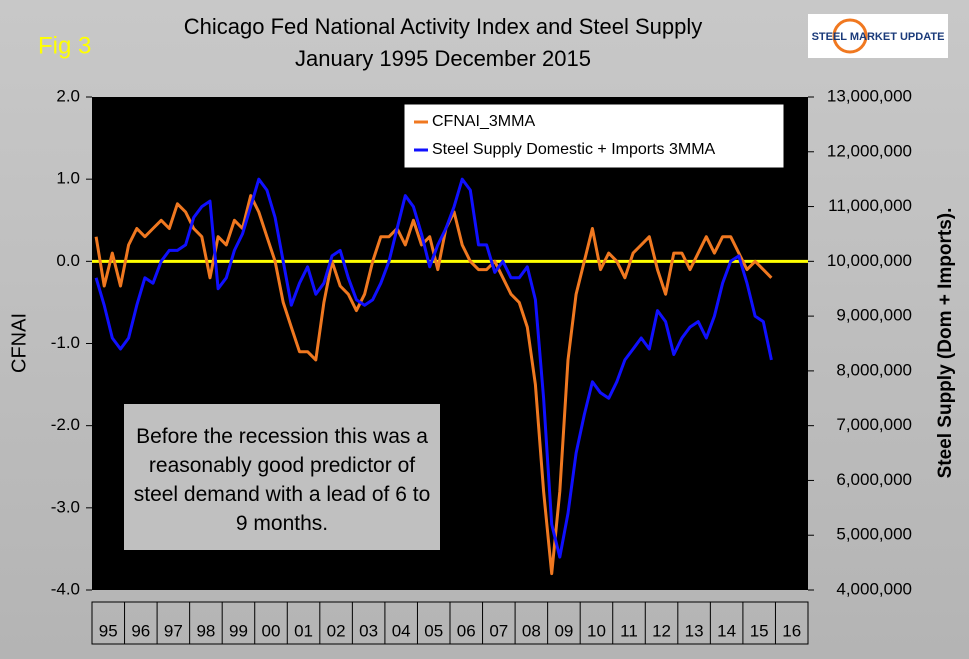  What do you see at coordinates (336, 630) in the screenshot?
I see `x-tick-label: 02` at bounding box center [336, 630].